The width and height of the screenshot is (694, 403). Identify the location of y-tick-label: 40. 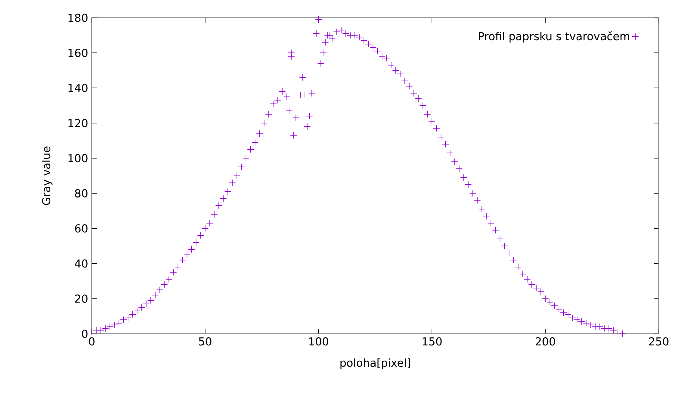
(81, 264).